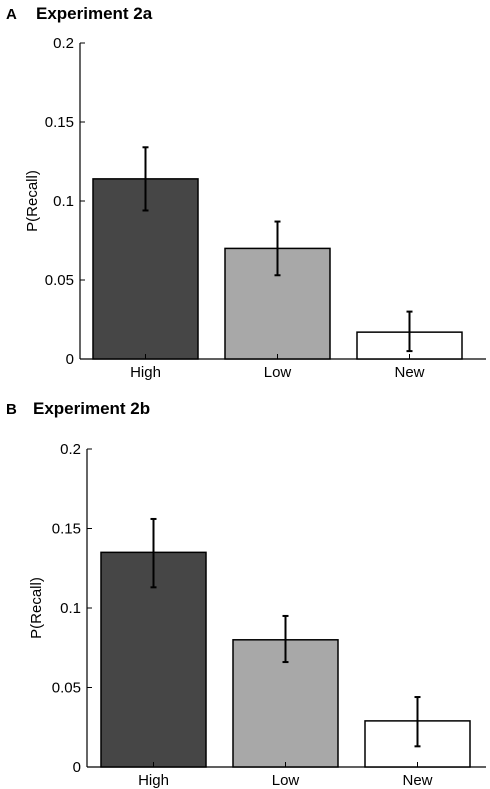 The height and width of the screenshot is (789, 490). What do you see at coordinates (91, 408) in the screenshot?
I see `chart-title: Experiment 2b` at bounding box center [91, 408].